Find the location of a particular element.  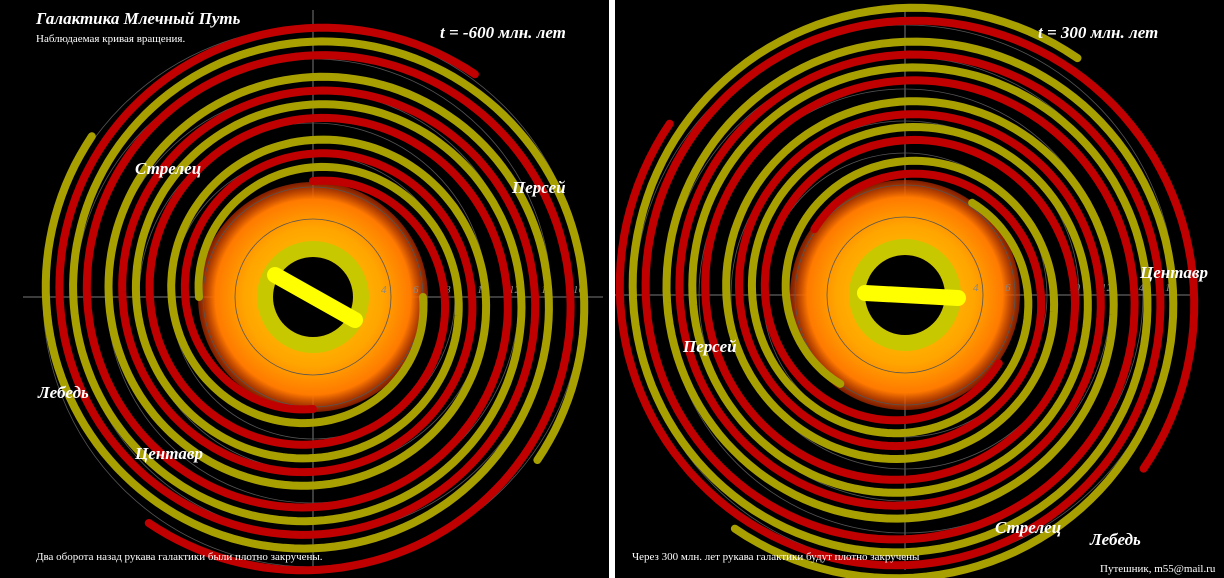

tick-label: 16 is located at coordinates (579, 290).